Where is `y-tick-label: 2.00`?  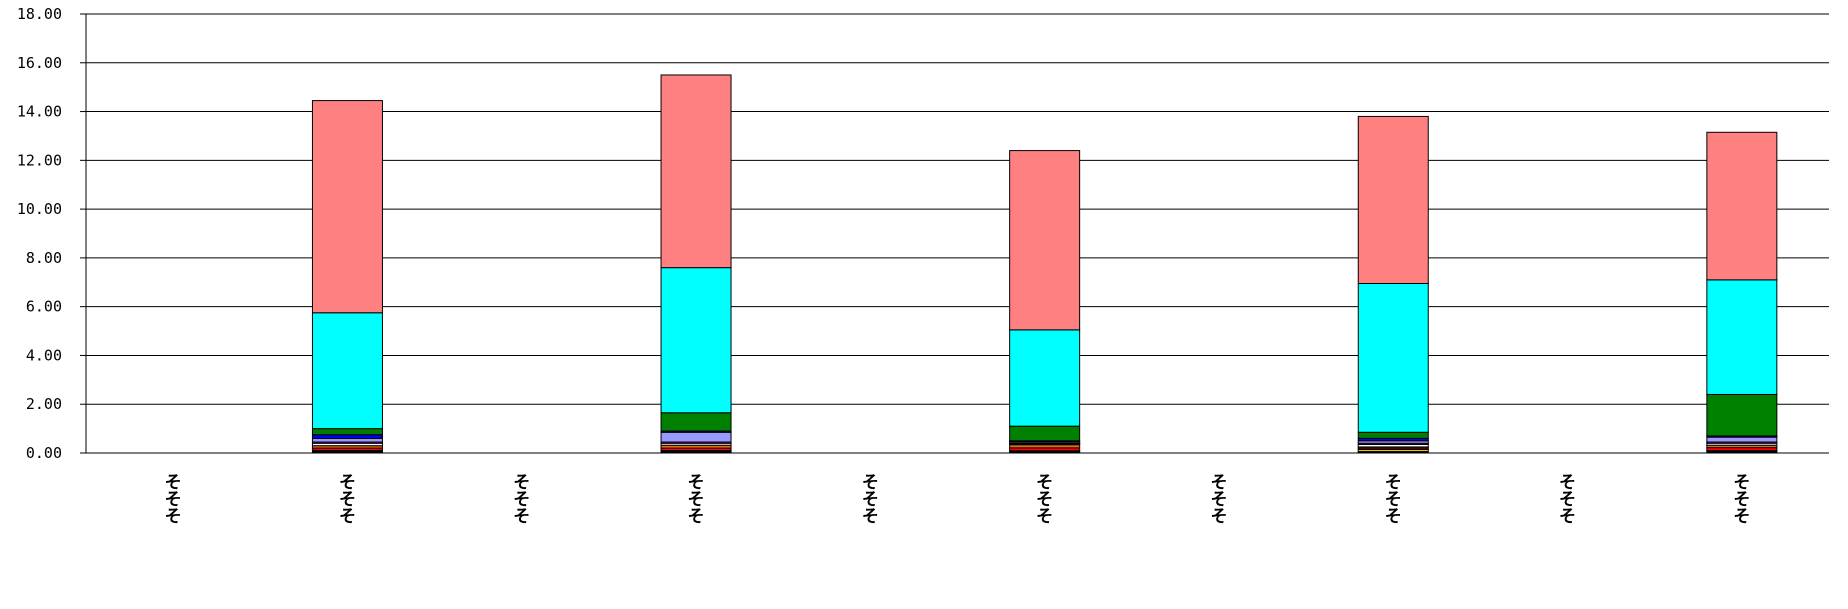
y-tick-label: 2.00 is located at coordinates (44, 404).